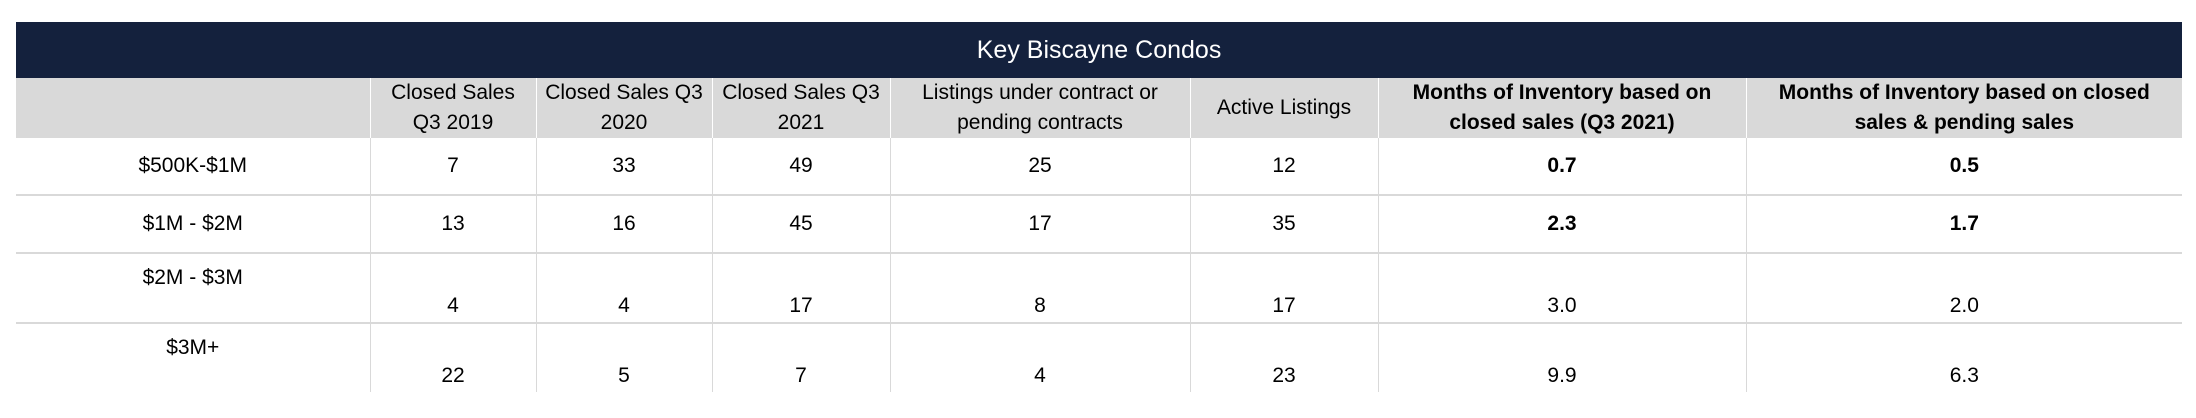  What do you see at coordinates (193, 347) in the screenshot?
I see `price-range-cell: $3M+` at bounding box center [193, 347].